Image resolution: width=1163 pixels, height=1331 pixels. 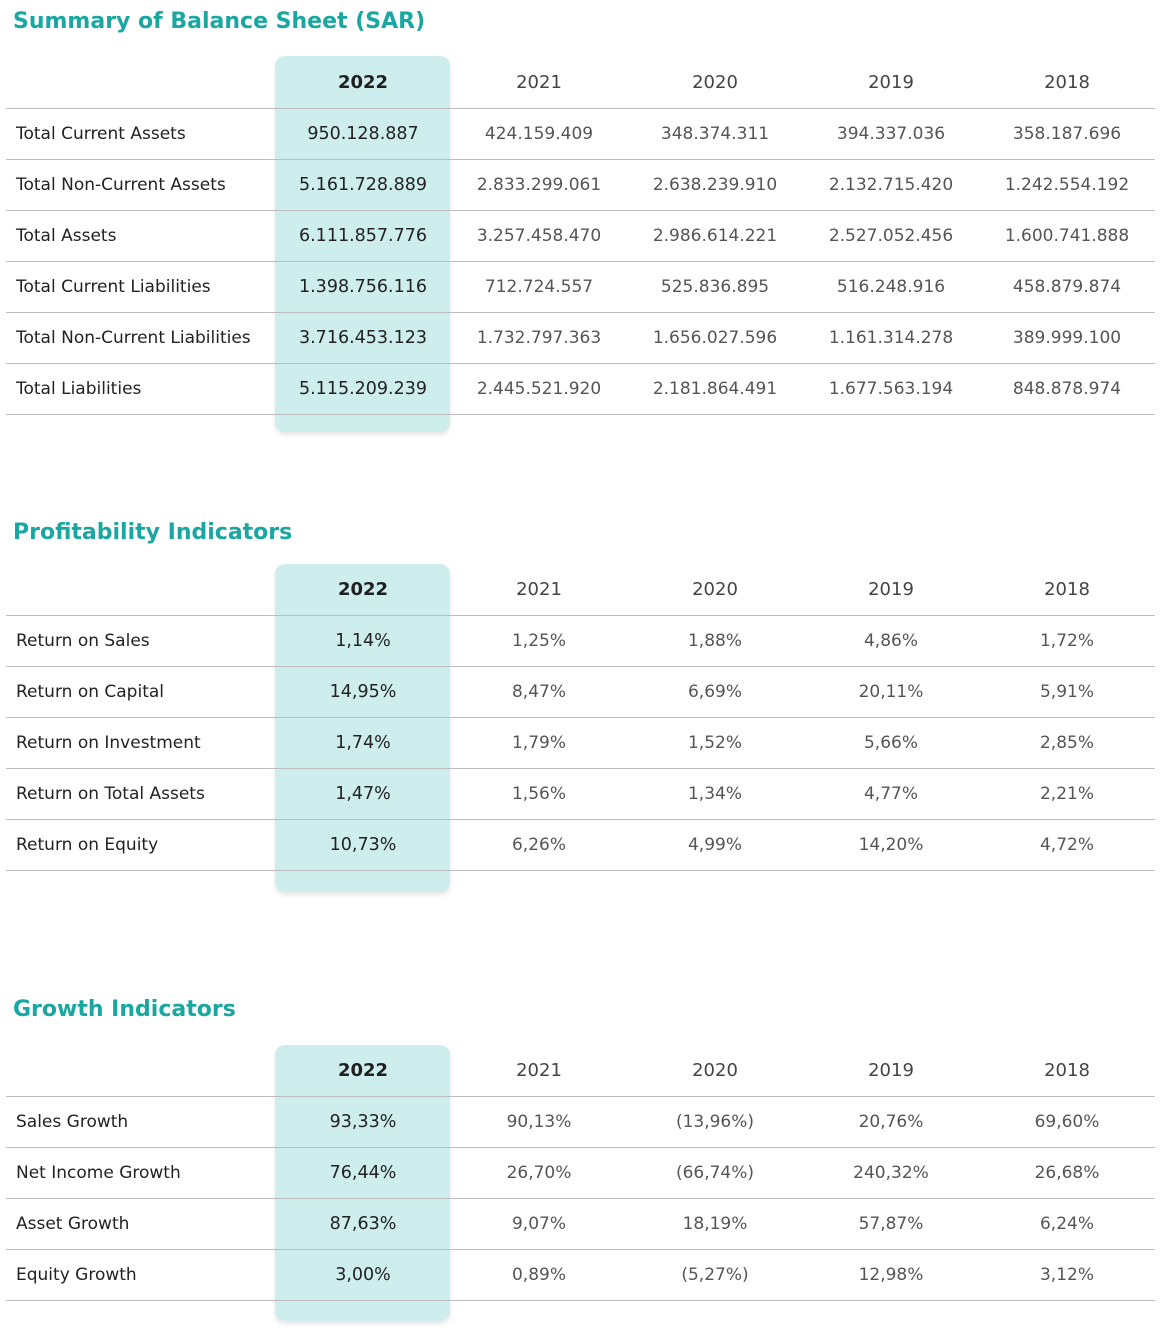 I want to click on value-cell: 8,47%, so click(x=538, y=692).